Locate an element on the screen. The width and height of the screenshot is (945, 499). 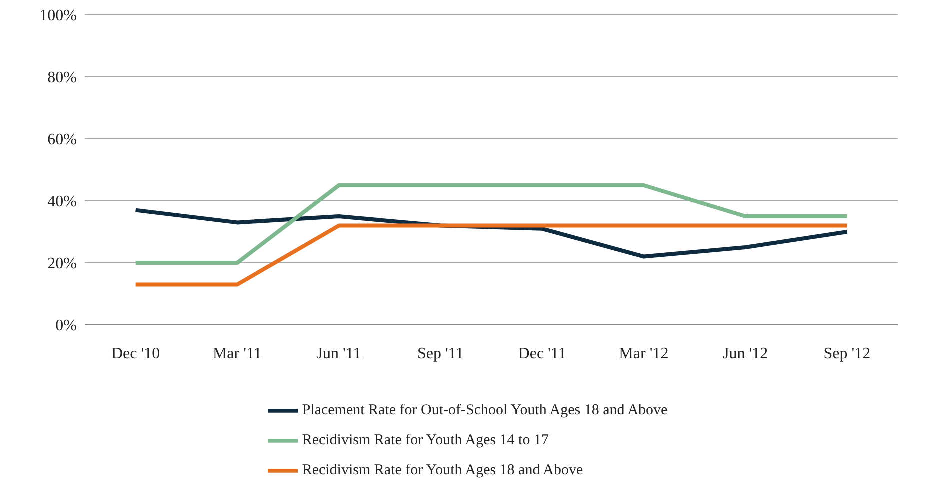
legend-label: Placement Rate for Out-of-School Youth Ages 18 and Above is located at coordinates (485, 410).